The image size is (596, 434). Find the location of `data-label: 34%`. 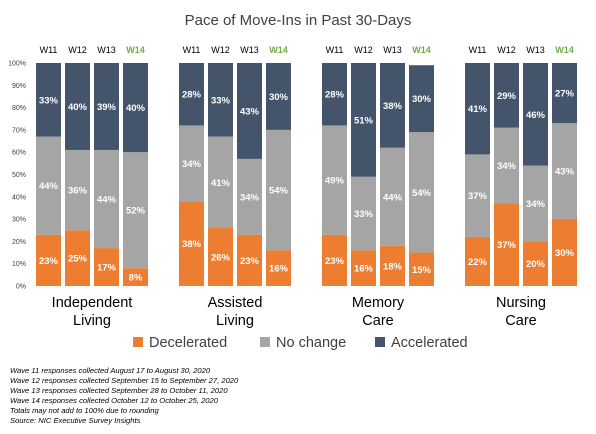

data-label: 34% is located at coordinates (250, 197).